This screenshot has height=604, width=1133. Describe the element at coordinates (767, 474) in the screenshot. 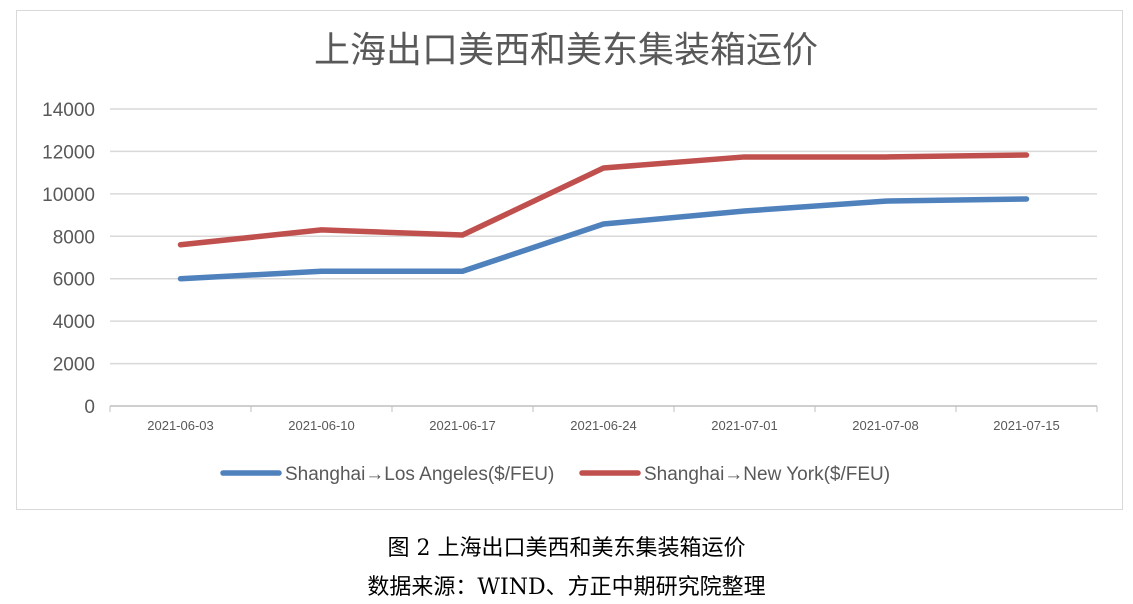

I see `legend-label: Shanghai→New York($/FEU)` at that location.